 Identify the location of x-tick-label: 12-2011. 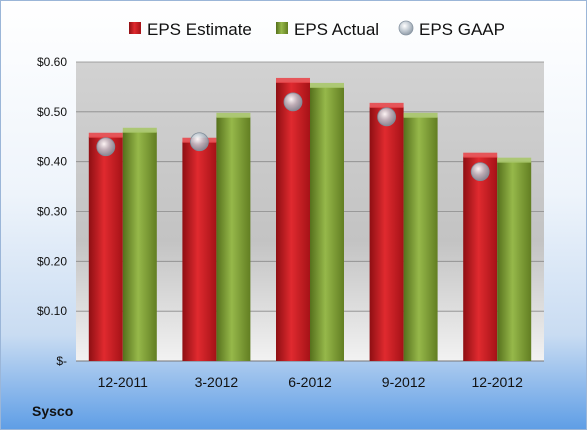
(123, 382).